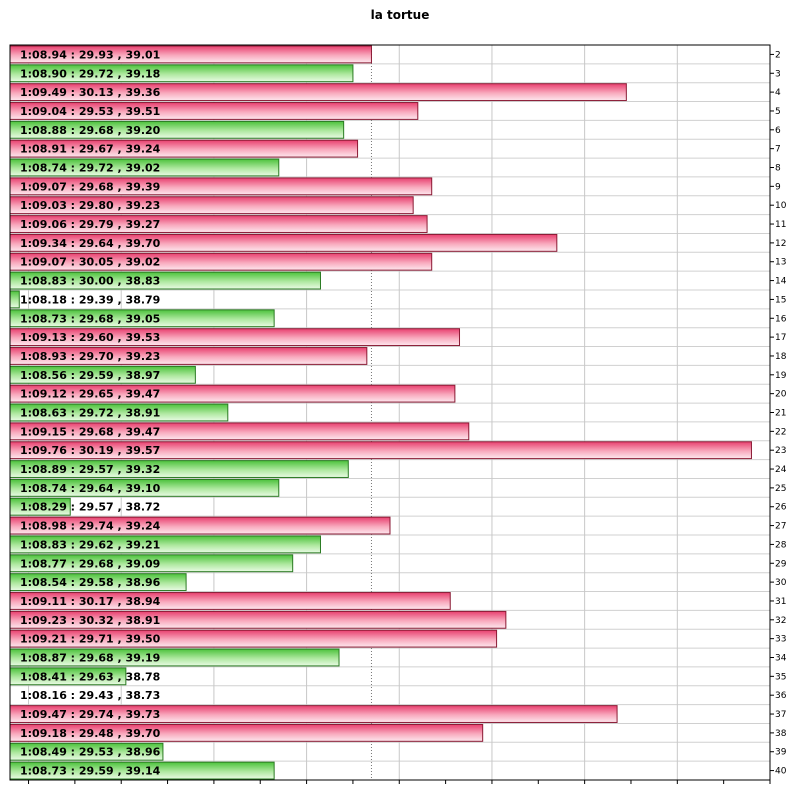  I want to click on lap-number-16: 16, so click(781, 319).